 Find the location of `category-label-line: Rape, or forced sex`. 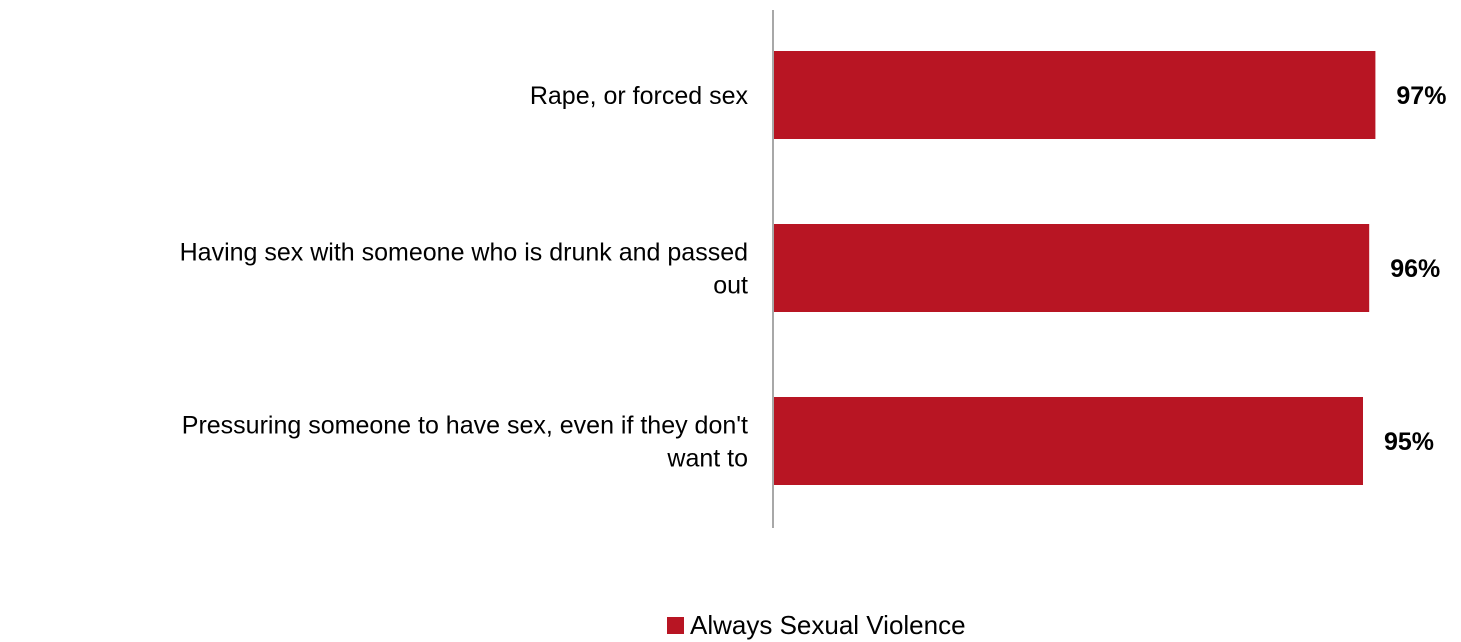

category-label-line: Rape, or forced sex is located at coordinates (639, 96).